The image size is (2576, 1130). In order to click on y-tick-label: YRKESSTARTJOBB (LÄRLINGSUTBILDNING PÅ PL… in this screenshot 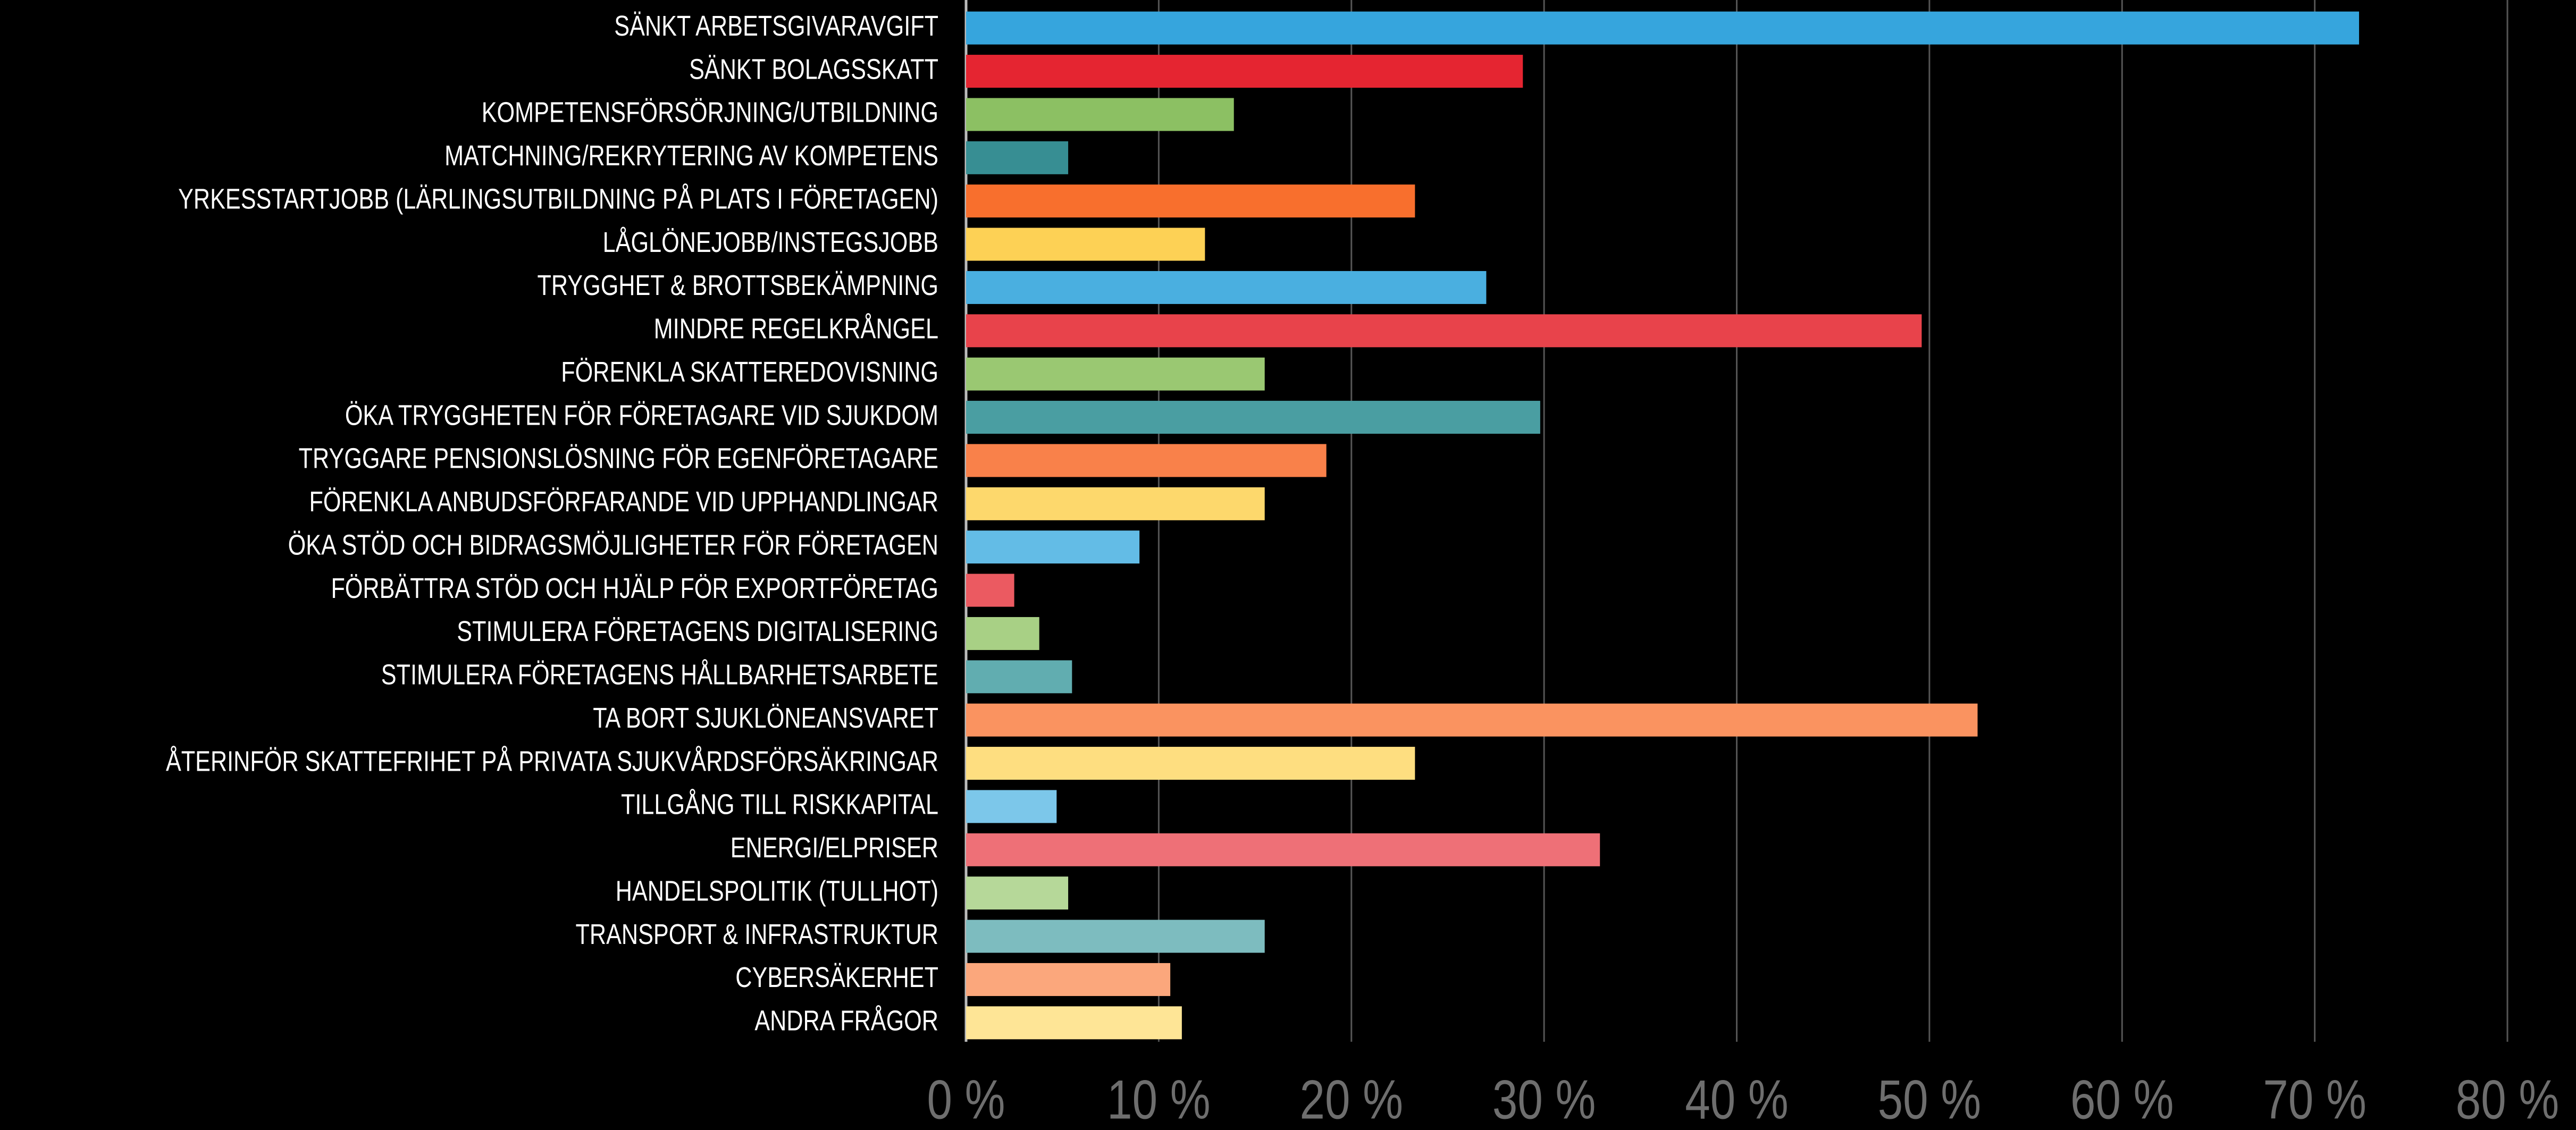, I will do `click(558, 199)`.